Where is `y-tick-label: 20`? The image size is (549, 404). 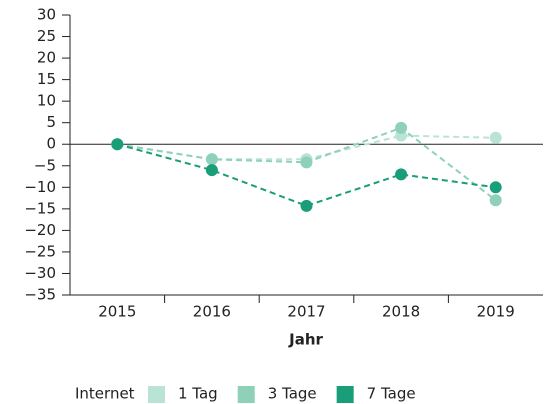 y-tick-label: 20 is located at coordinates (46, 58).